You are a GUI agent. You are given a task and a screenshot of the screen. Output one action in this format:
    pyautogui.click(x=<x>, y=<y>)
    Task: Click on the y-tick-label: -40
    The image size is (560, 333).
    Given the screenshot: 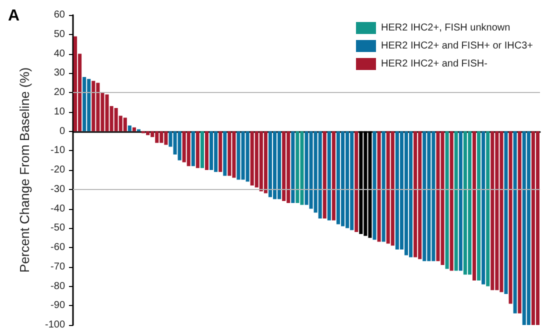 What is the action you would take?
    pyautogui.click(x=58, y=208)
    